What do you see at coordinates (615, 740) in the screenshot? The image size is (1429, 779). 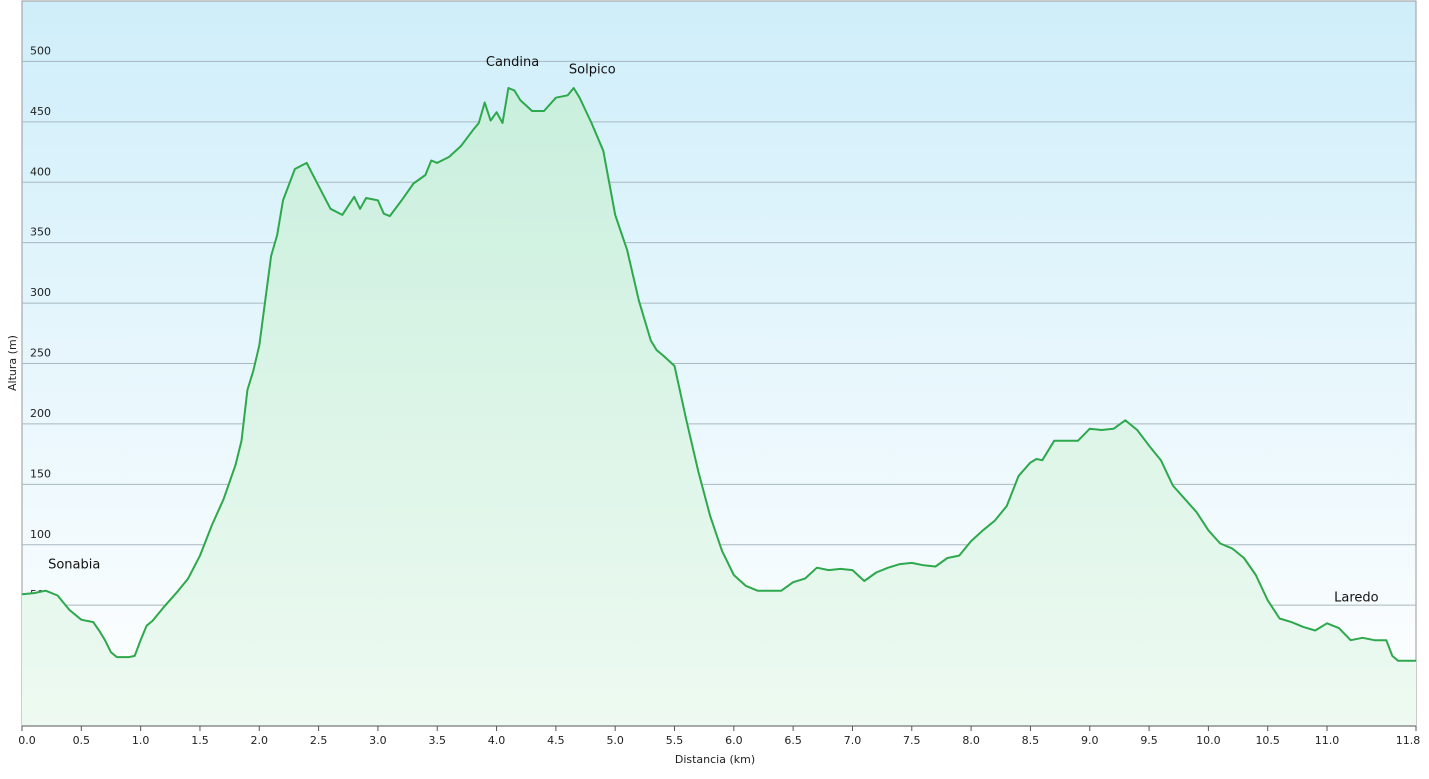 I see `x-tick-label: 5.0` at bounding box center [615, 740].